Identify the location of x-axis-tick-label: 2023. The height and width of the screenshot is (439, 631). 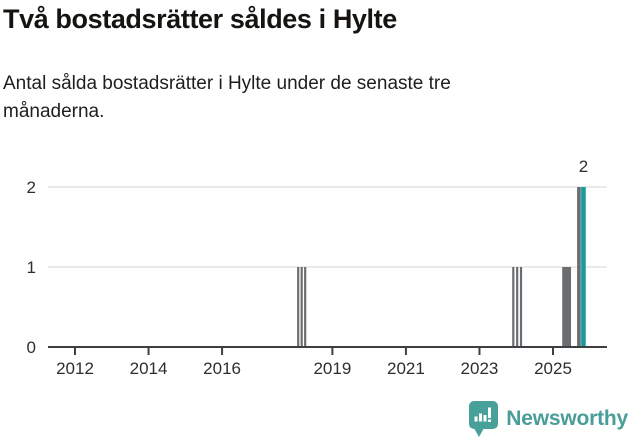
(480, 368).